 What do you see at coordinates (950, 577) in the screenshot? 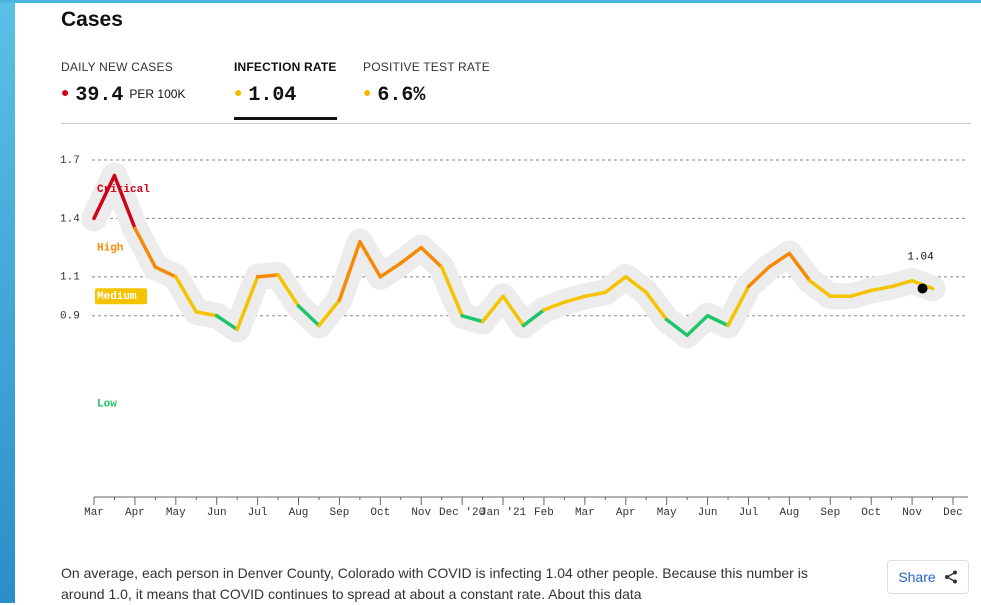
I see `share-icon` at bounding box center [950, 577].